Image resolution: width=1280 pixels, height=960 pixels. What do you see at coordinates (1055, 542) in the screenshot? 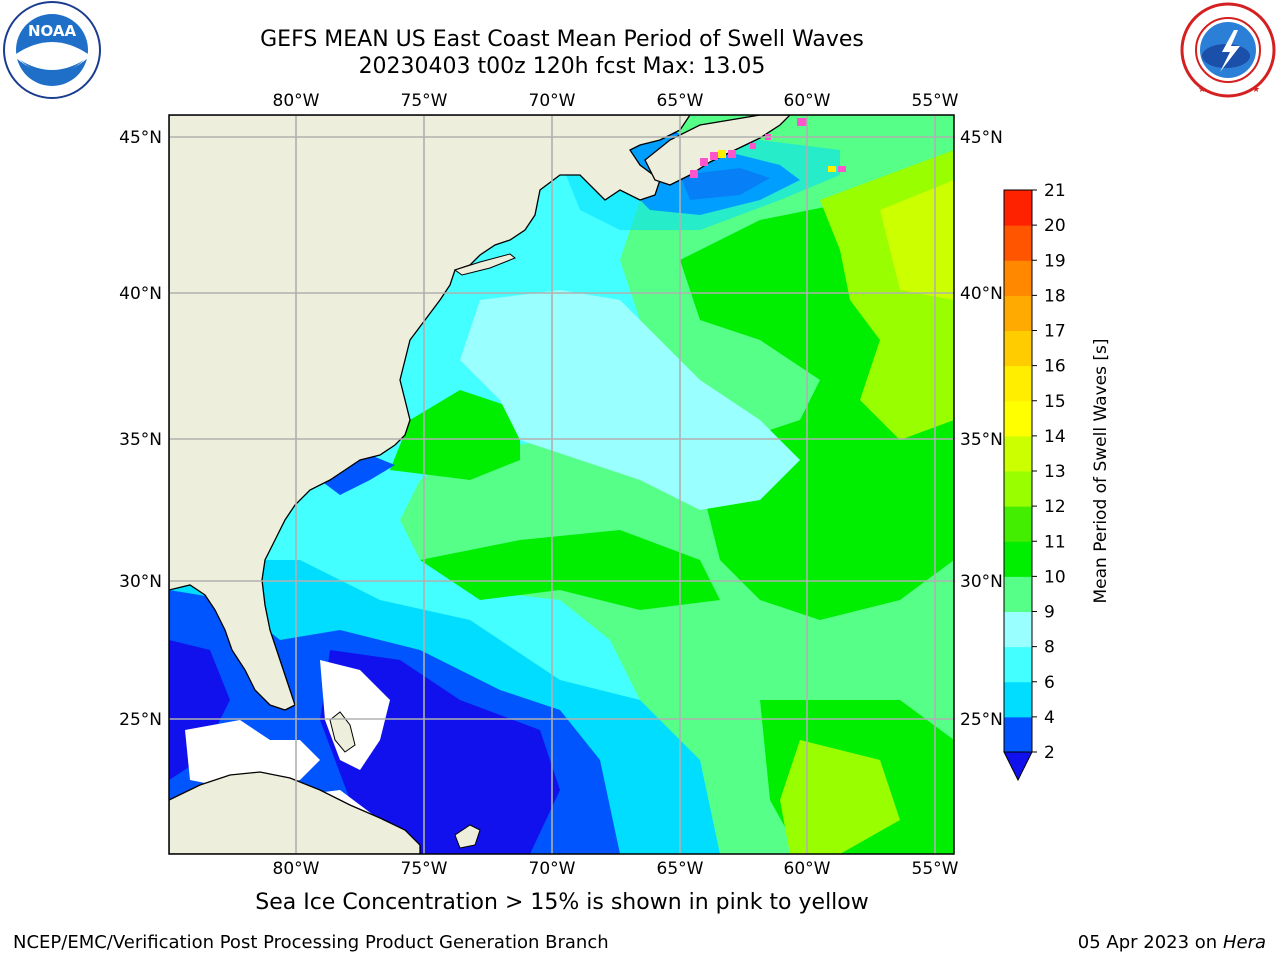
I see `colorbar-tick-label: 11` at bounding box center [1055, 542].